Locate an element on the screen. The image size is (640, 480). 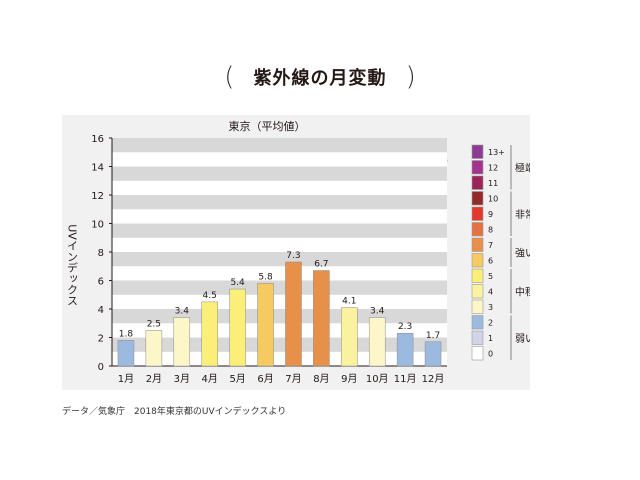
title-text: 紫外線の月変動 is located at coordinates (320, 78).